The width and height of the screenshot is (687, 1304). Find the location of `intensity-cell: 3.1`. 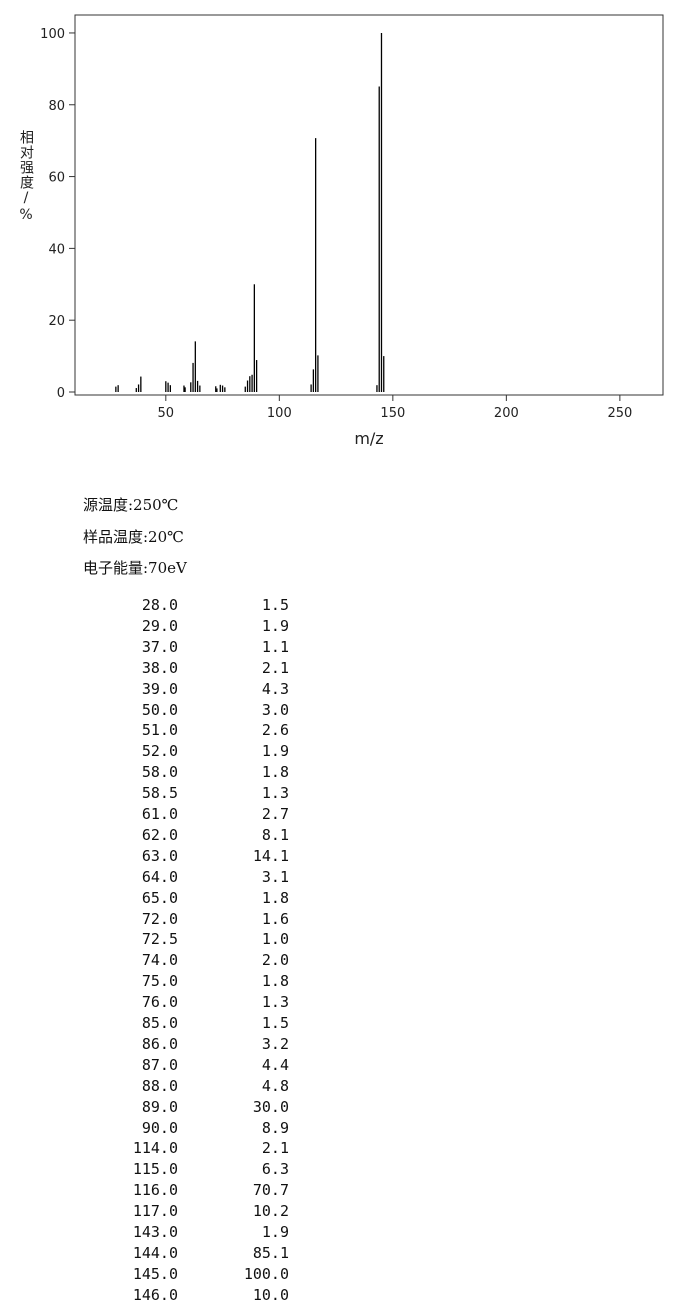

intensity-cell: 3.1 is located at coordinates (275, 876).